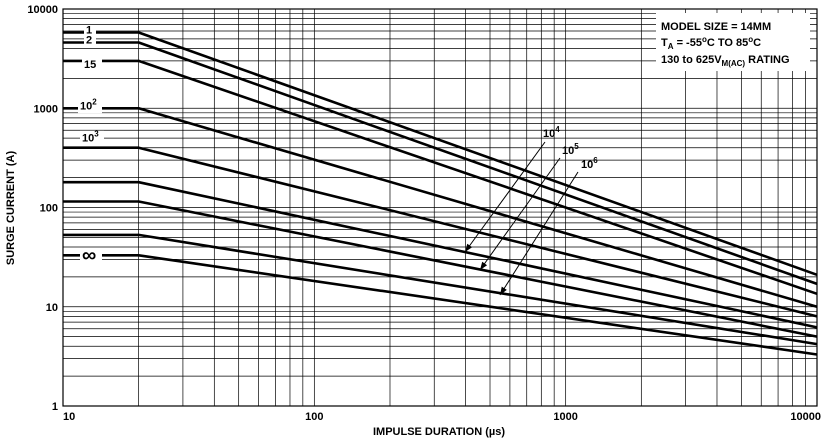  I want to click on curve-label: 15, so click(90, 65).